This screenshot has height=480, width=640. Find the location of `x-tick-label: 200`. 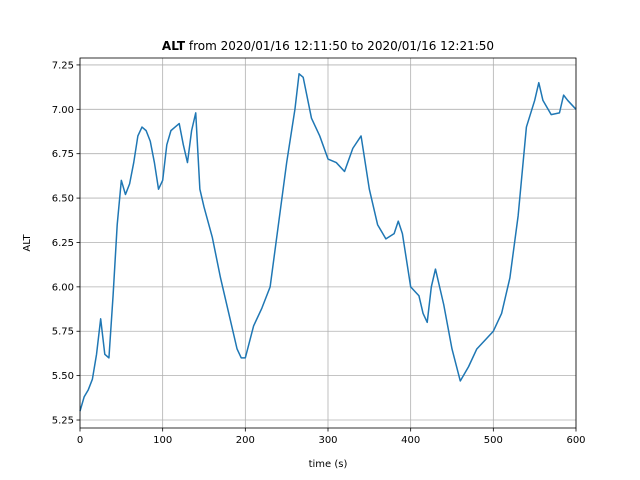

x-tick-label: 200 is located at coordinates (245, 440).